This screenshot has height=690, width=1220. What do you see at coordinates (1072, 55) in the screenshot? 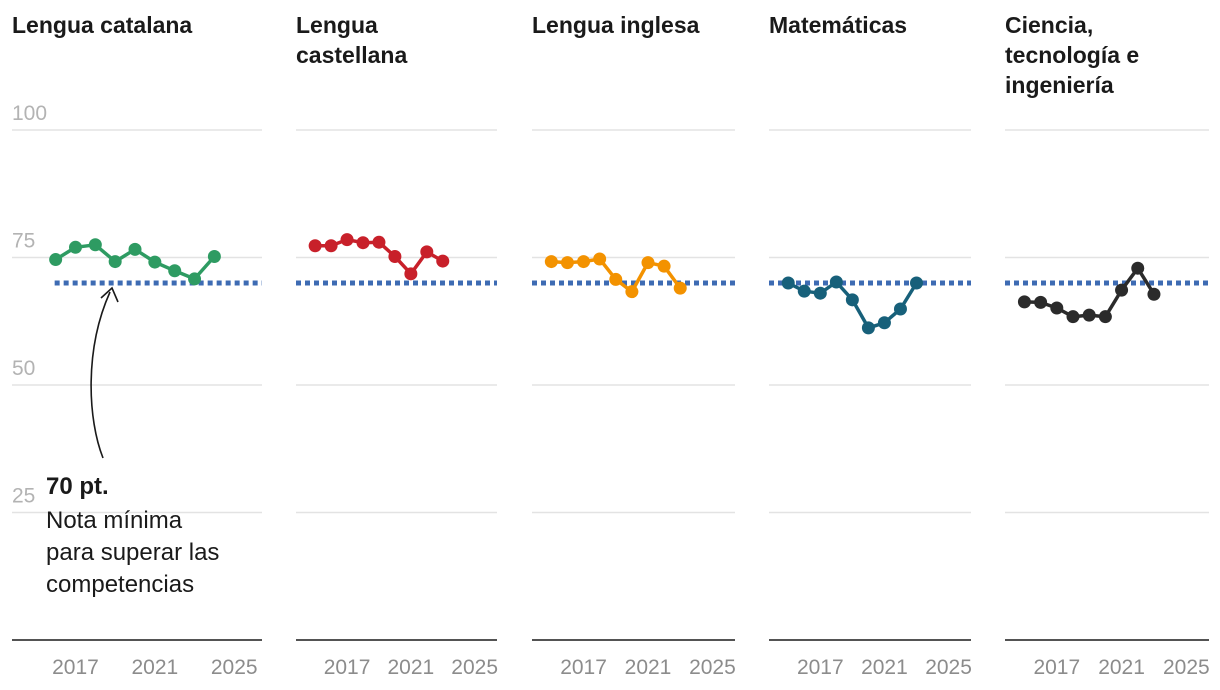
I see `panel-title-line: tecnología e` at bounding box center [1072, 55].